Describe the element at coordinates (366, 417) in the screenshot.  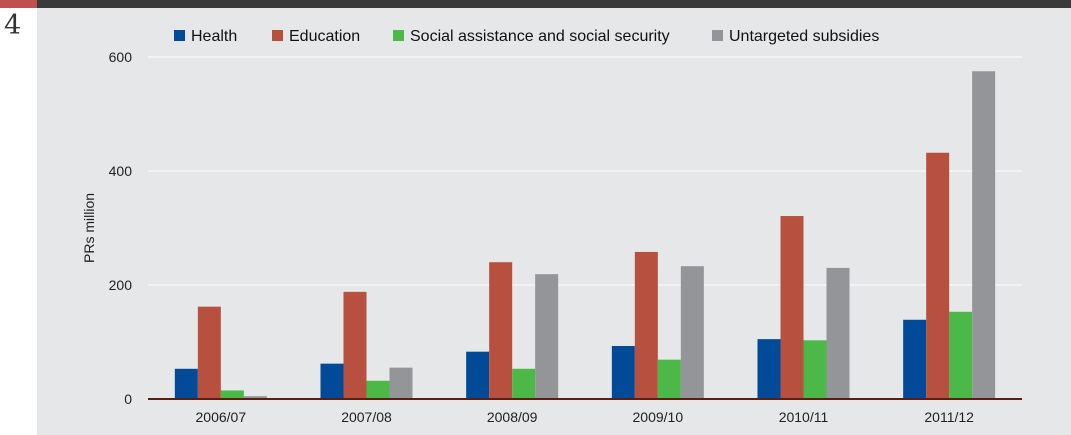
I see `x-tick-label: 2007/08` at that location.